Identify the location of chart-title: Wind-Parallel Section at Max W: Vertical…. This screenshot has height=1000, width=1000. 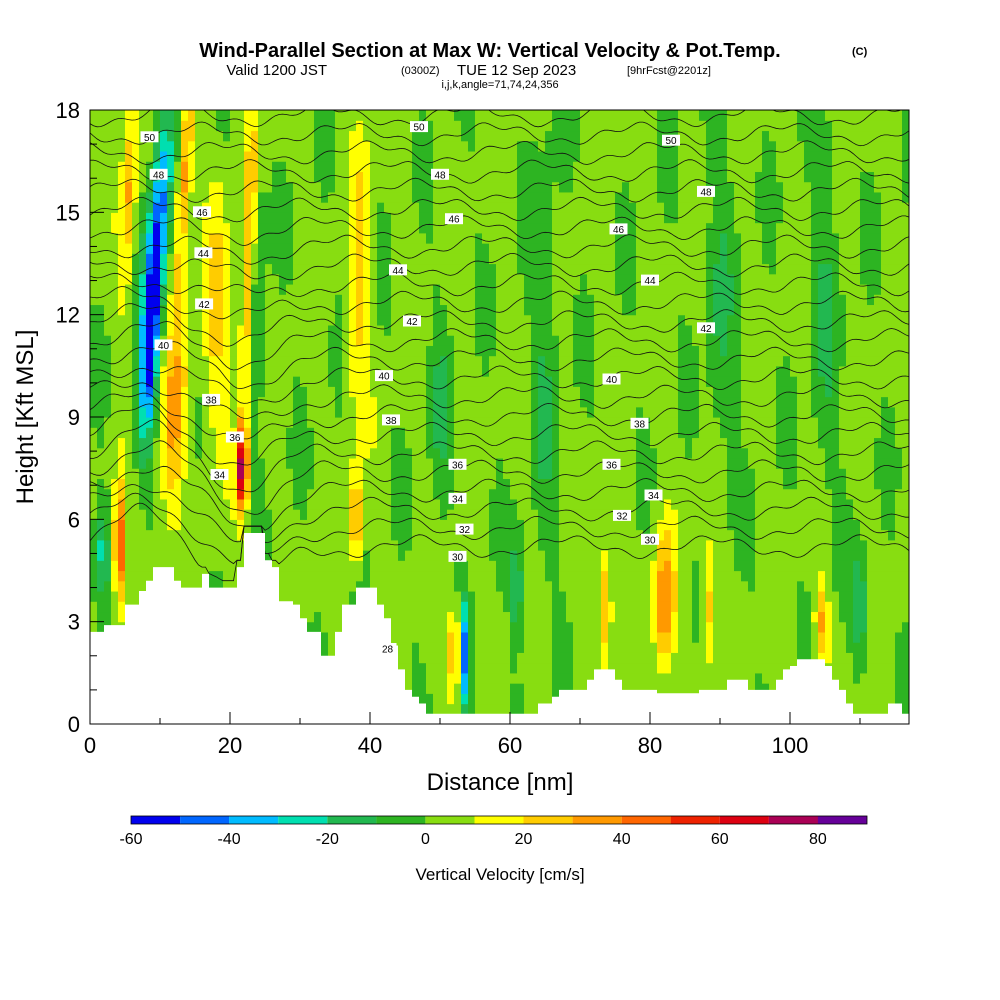
(489, 51).